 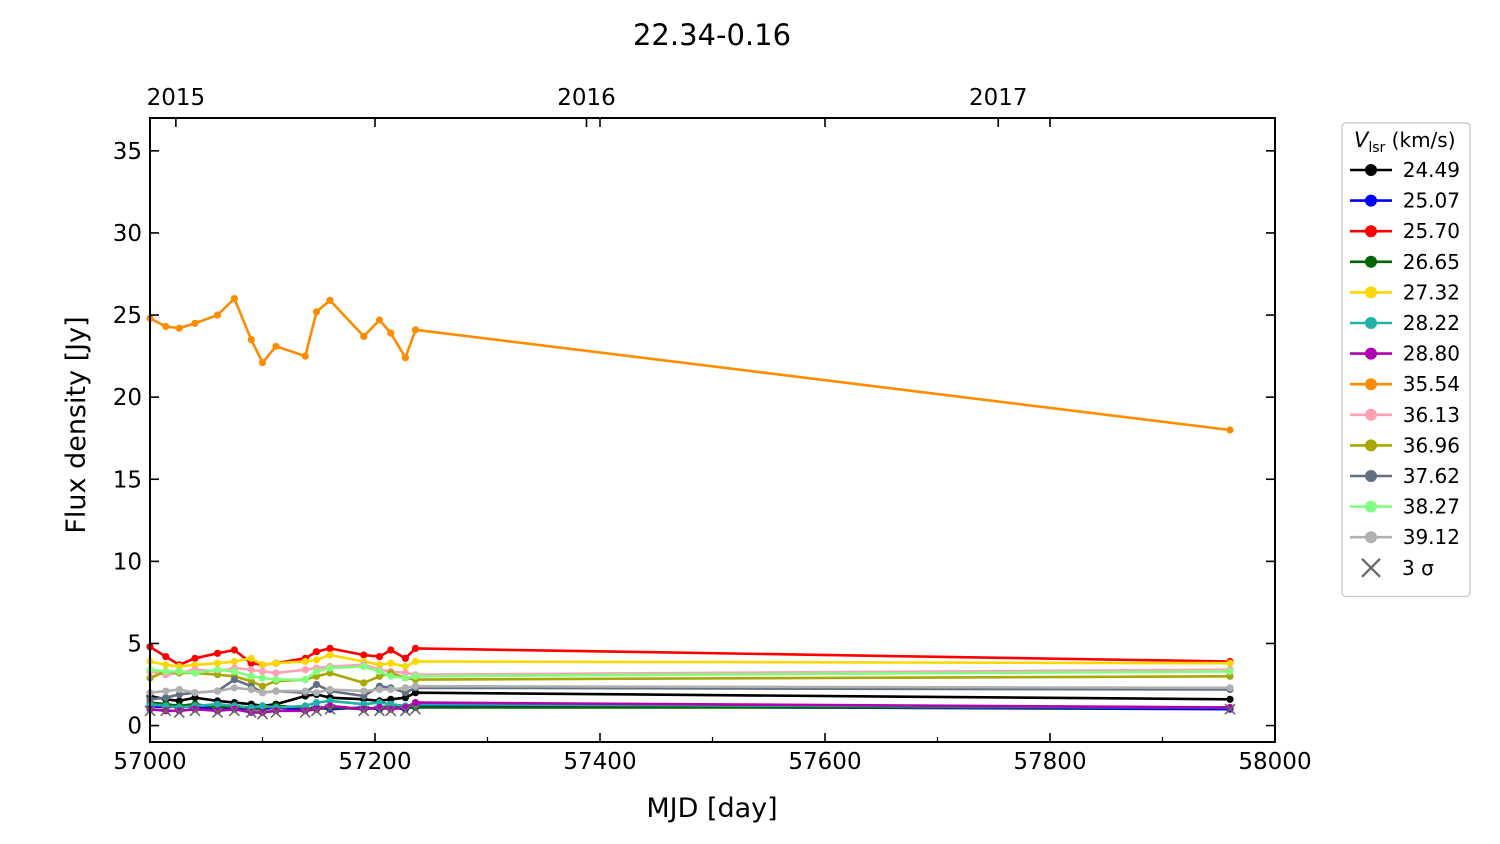 What do you see at coordinates (1431, 323) in the screenshot?
I see `legend-label: 28.22` at bounding box center [1431, 323].